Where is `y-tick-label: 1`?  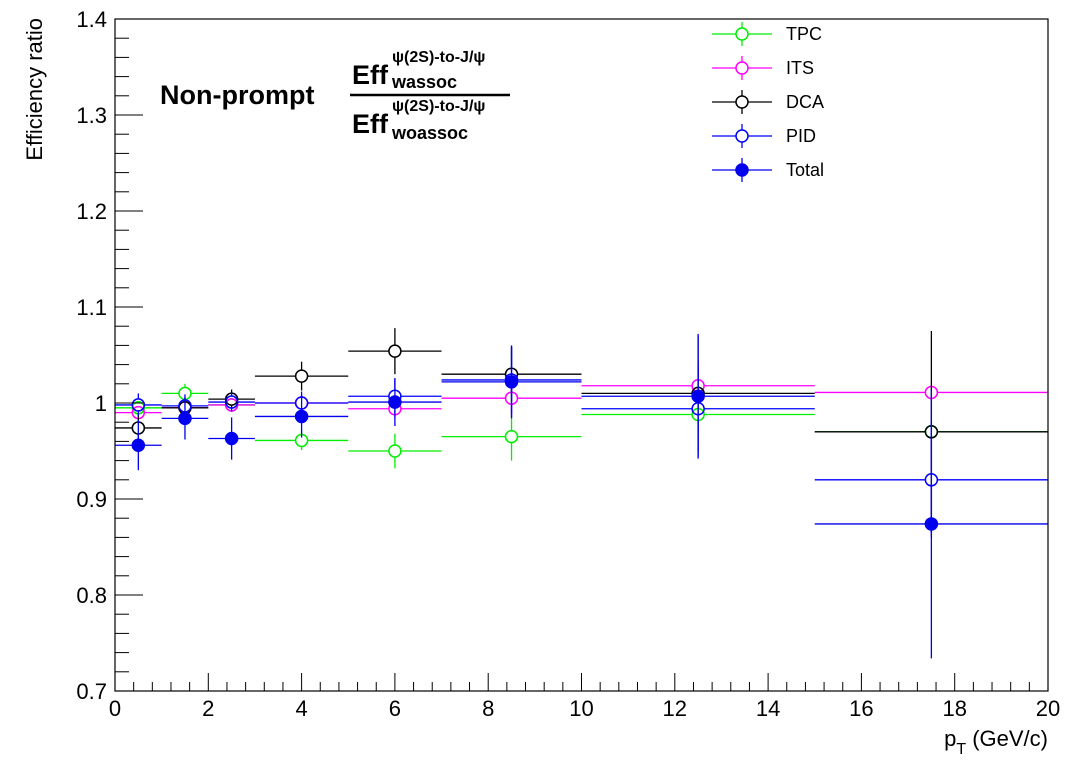
y-tick-label: 1 is located at coordinates (101, 403).